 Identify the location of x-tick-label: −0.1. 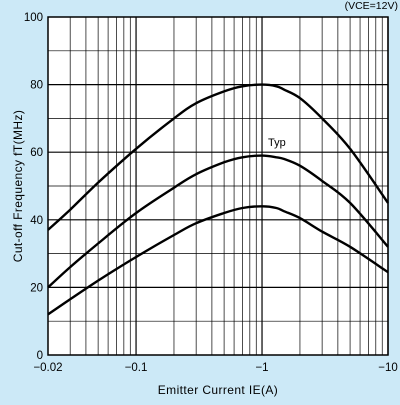
(136, 368).